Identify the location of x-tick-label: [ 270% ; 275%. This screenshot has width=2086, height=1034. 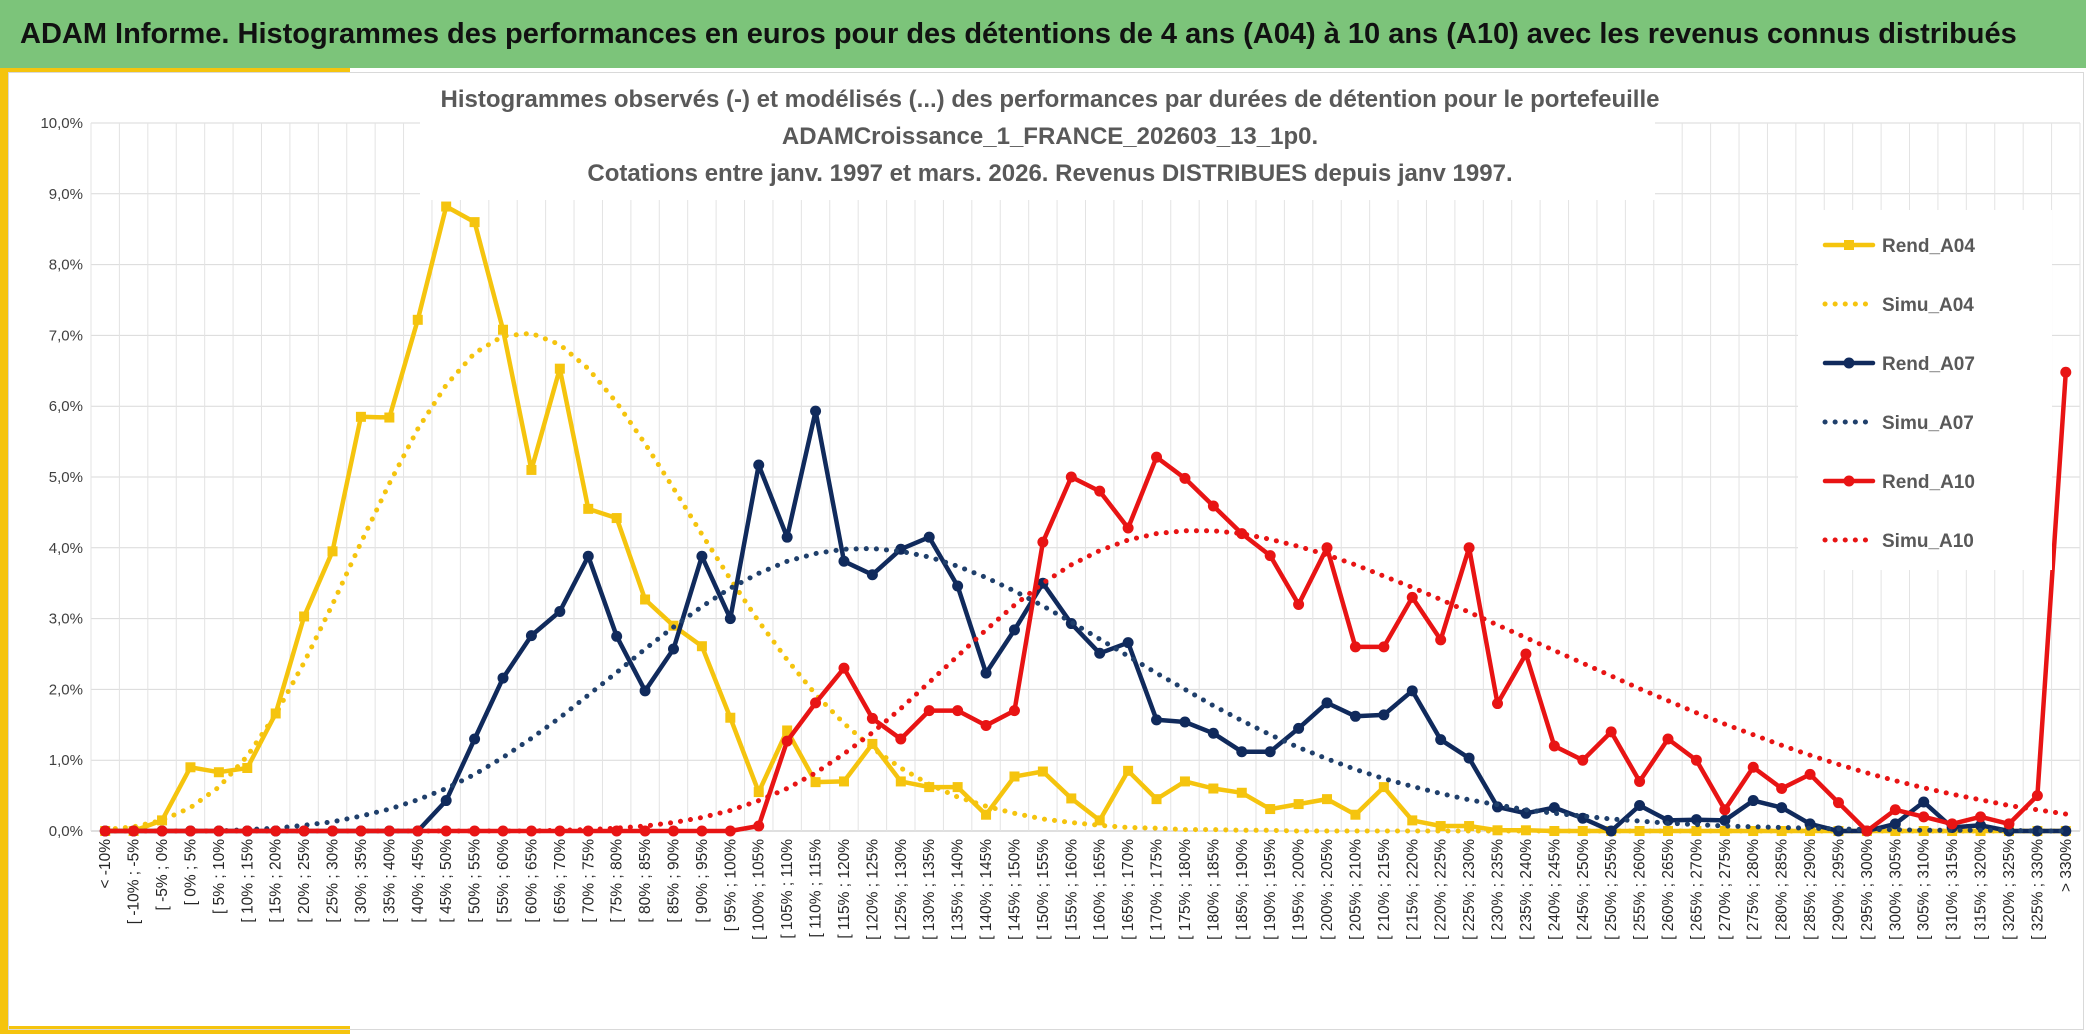
(1725, 889).